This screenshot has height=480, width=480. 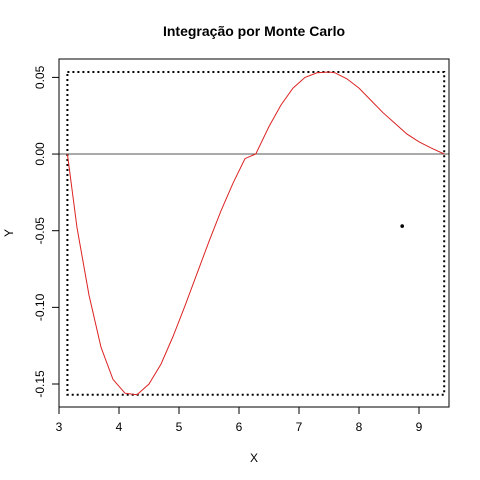 What do you see at coordinates (254, 458) in the screenshot?
I see `x-axis-label: X` at bounding box center [254, 458].